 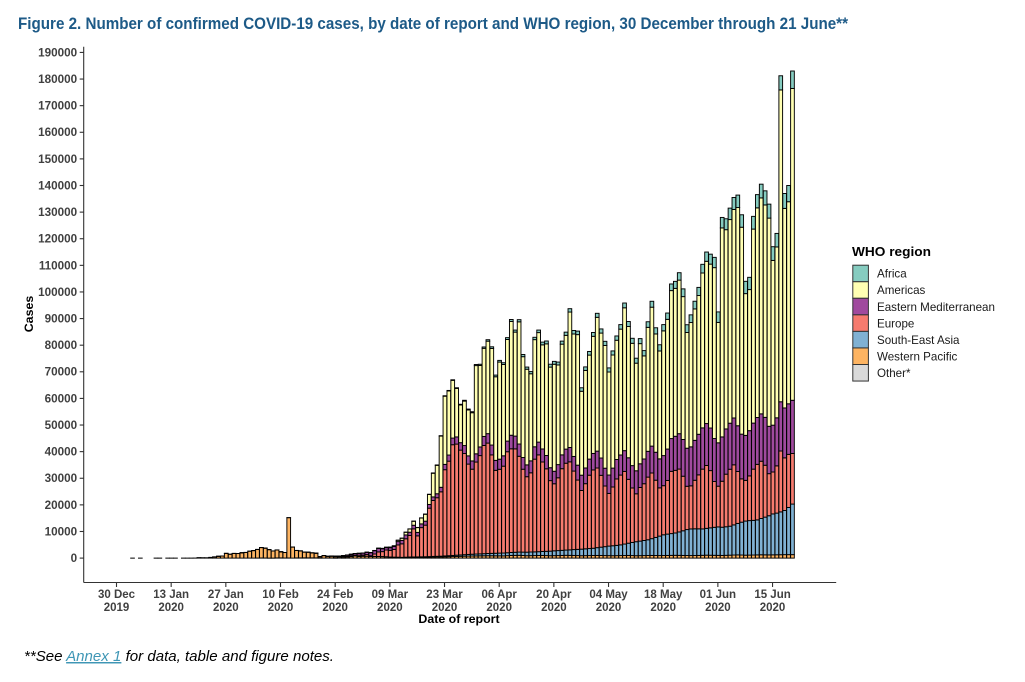 I want to click on svg-text: 10000, so click(x=61, y=531).